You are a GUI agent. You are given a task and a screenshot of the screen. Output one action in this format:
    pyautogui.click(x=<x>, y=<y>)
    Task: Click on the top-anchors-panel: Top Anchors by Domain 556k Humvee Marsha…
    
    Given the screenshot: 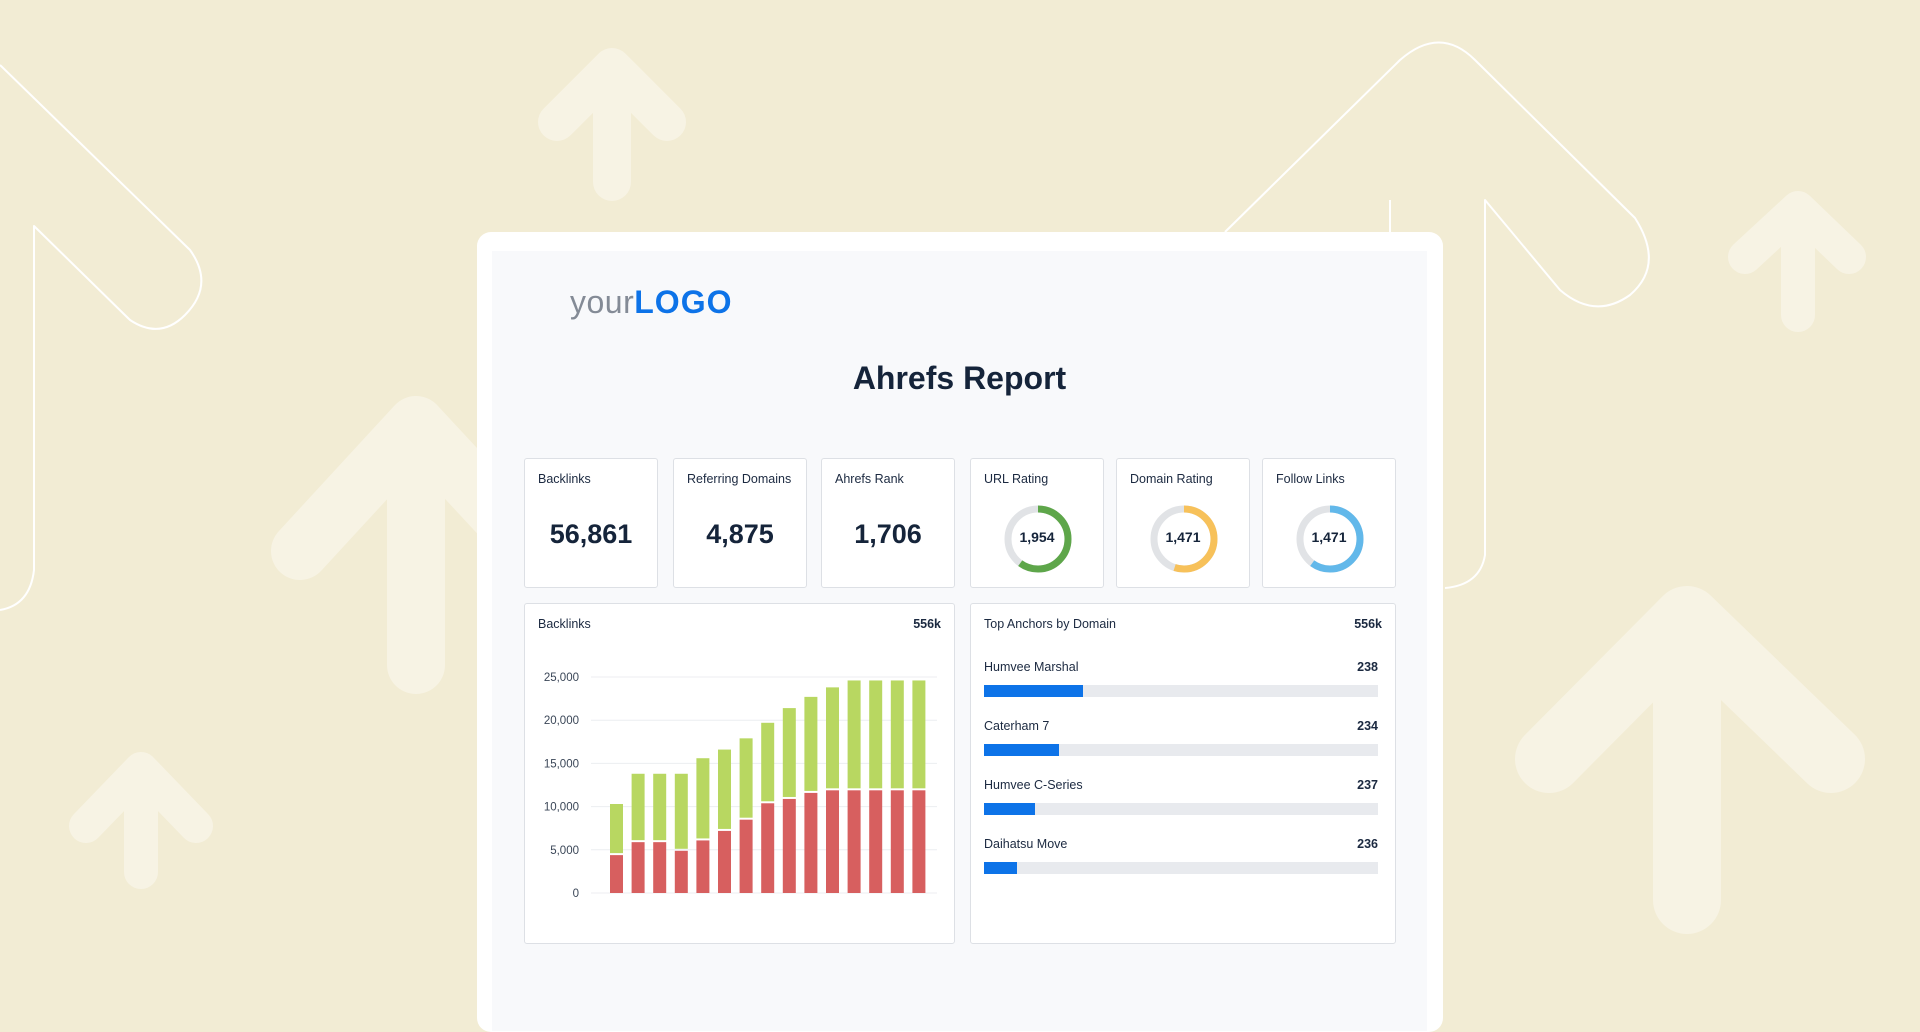 What is the action you would take?
    pyautogui.click(x=1183, y=773)
    